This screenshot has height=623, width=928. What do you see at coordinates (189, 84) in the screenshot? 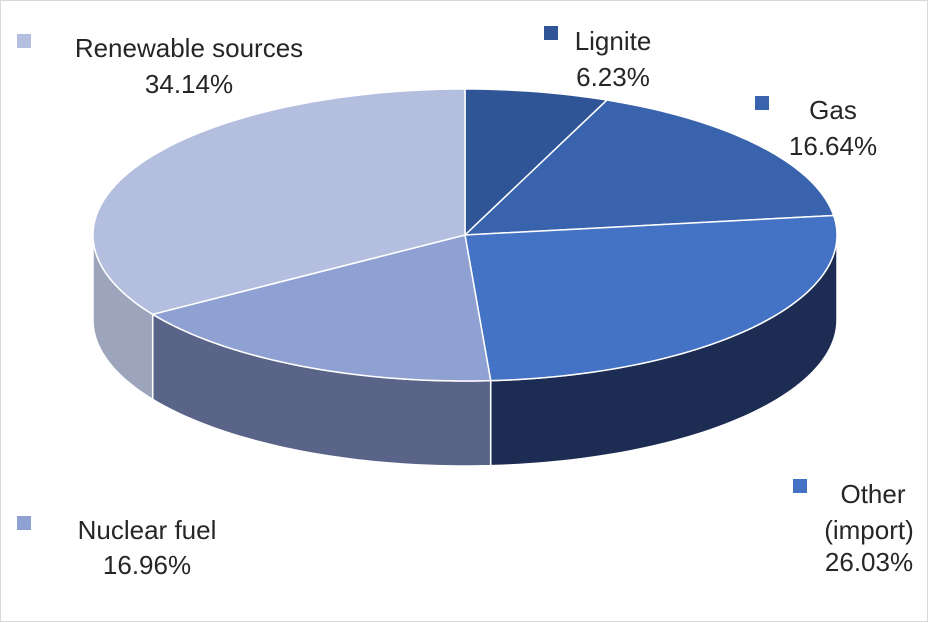
I see `data-label-4-1: 34.14%` at bounding box center [189, 84].